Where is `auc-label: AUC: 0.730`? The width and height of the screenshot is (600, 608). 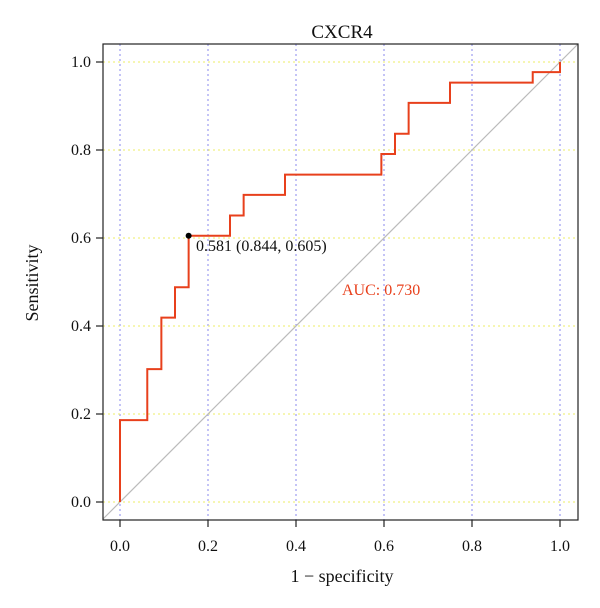
auc-label: AUC: 0.730 is located at coordinates (381, 290).